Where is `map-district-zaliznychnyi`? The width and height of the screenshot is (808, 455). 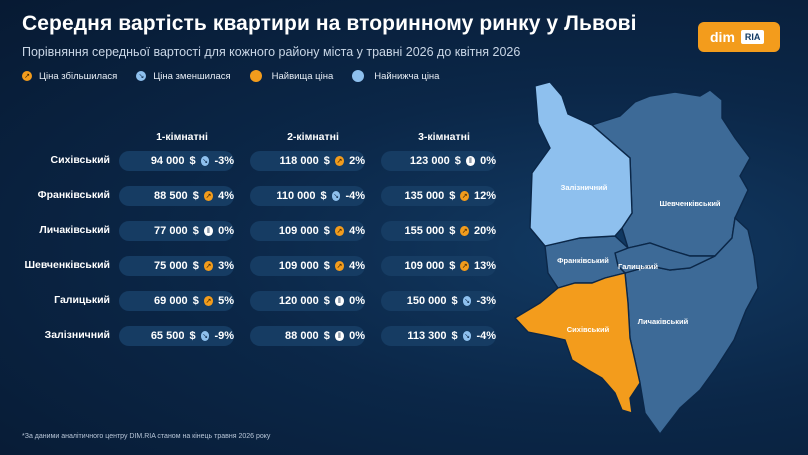 map-district-zaliznychnyi is located at coordinates (581, 164).